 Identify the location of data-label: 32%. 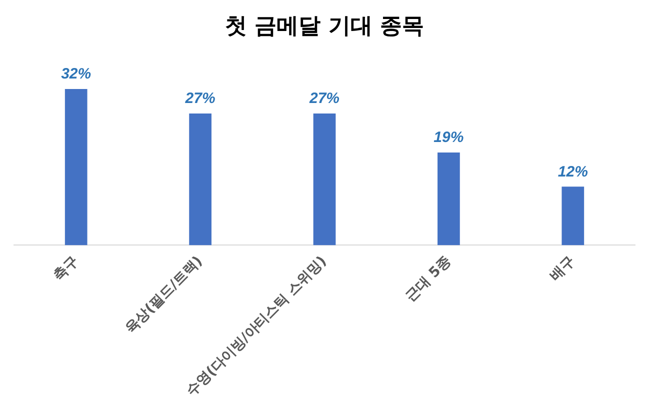
(76, 74).